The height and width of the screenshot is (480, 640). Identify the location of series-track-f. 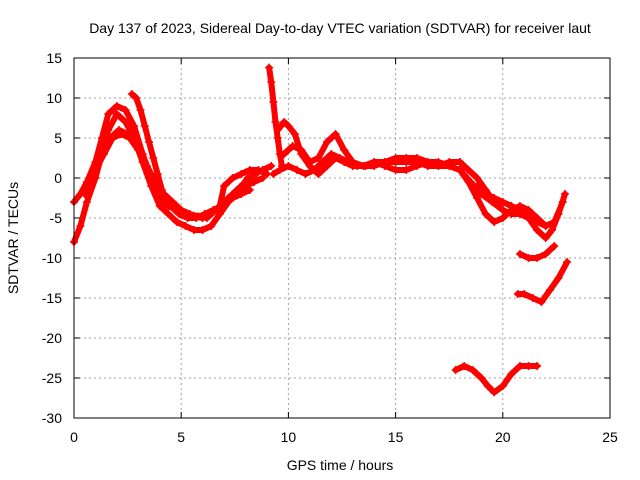
(243, 188).